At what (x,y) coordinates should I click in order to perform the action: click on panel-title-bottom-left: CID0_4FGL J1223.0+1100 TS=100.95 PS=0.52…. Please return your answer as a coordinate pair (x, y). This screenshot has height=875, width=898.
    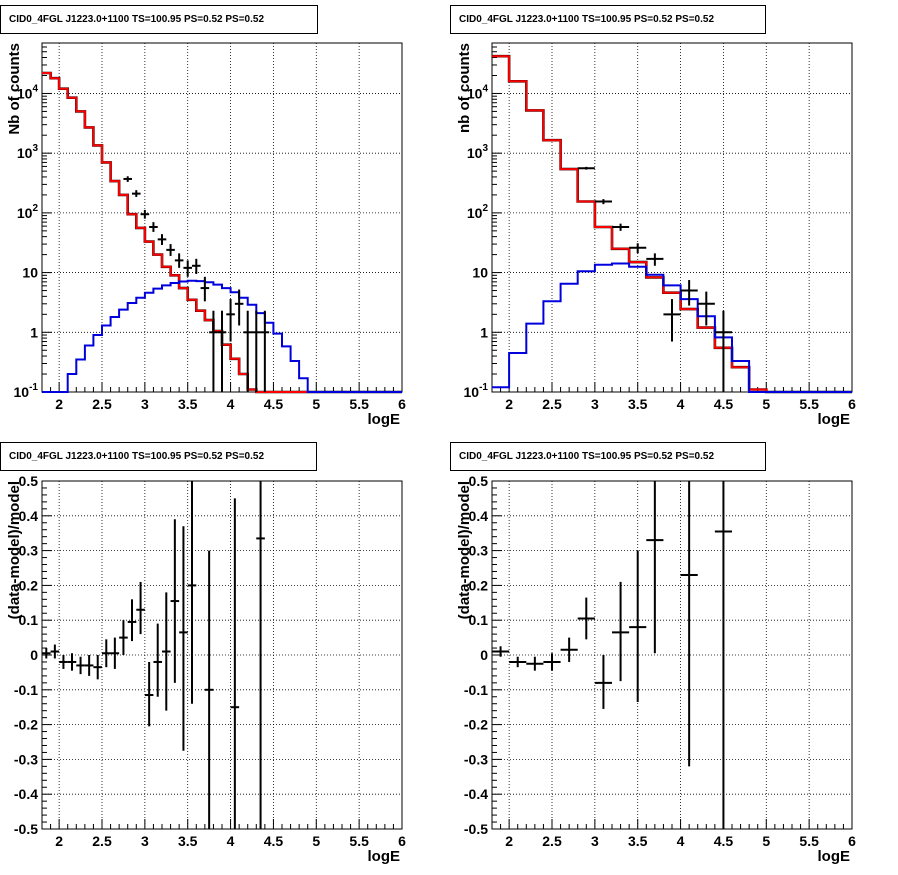
    Looking at the image, I should click on (158, 456).